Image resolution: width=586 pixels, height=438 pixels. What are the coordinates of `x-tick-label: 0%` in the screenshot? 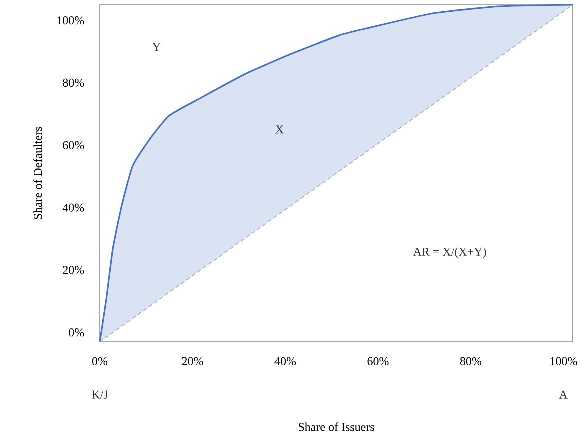 It's located at (100, 361).